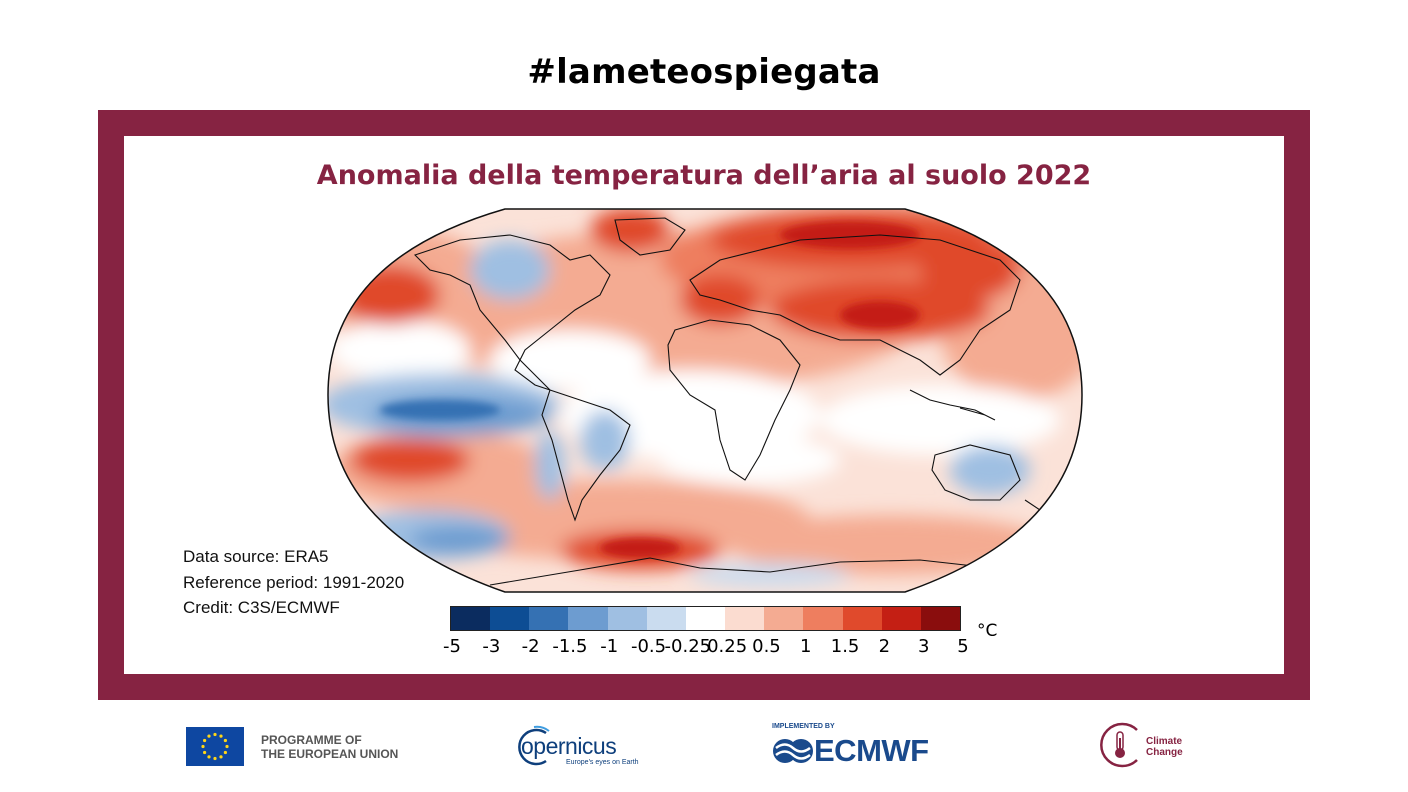  Describe the element at coordinates (330, 754) in the screenshot. I see `eu-line-2: THE EUROPEAN UNION` at that location.